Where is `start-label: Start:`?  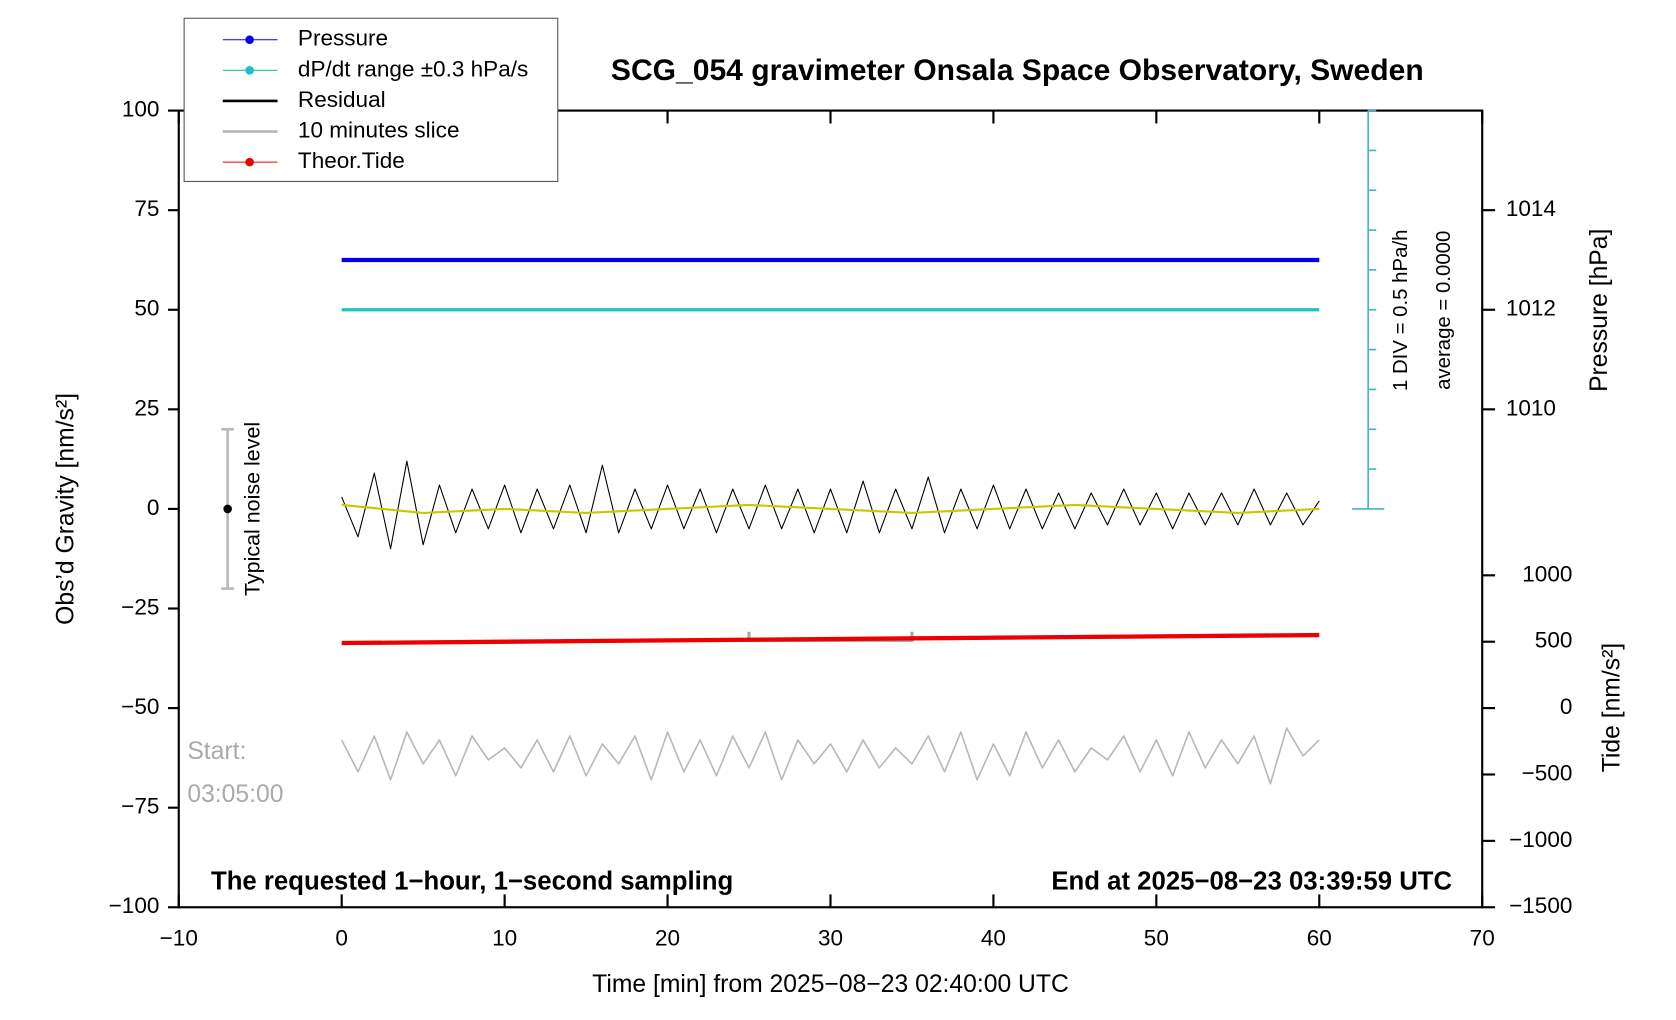
start-label: Start: is located at coordinates (216, 751).